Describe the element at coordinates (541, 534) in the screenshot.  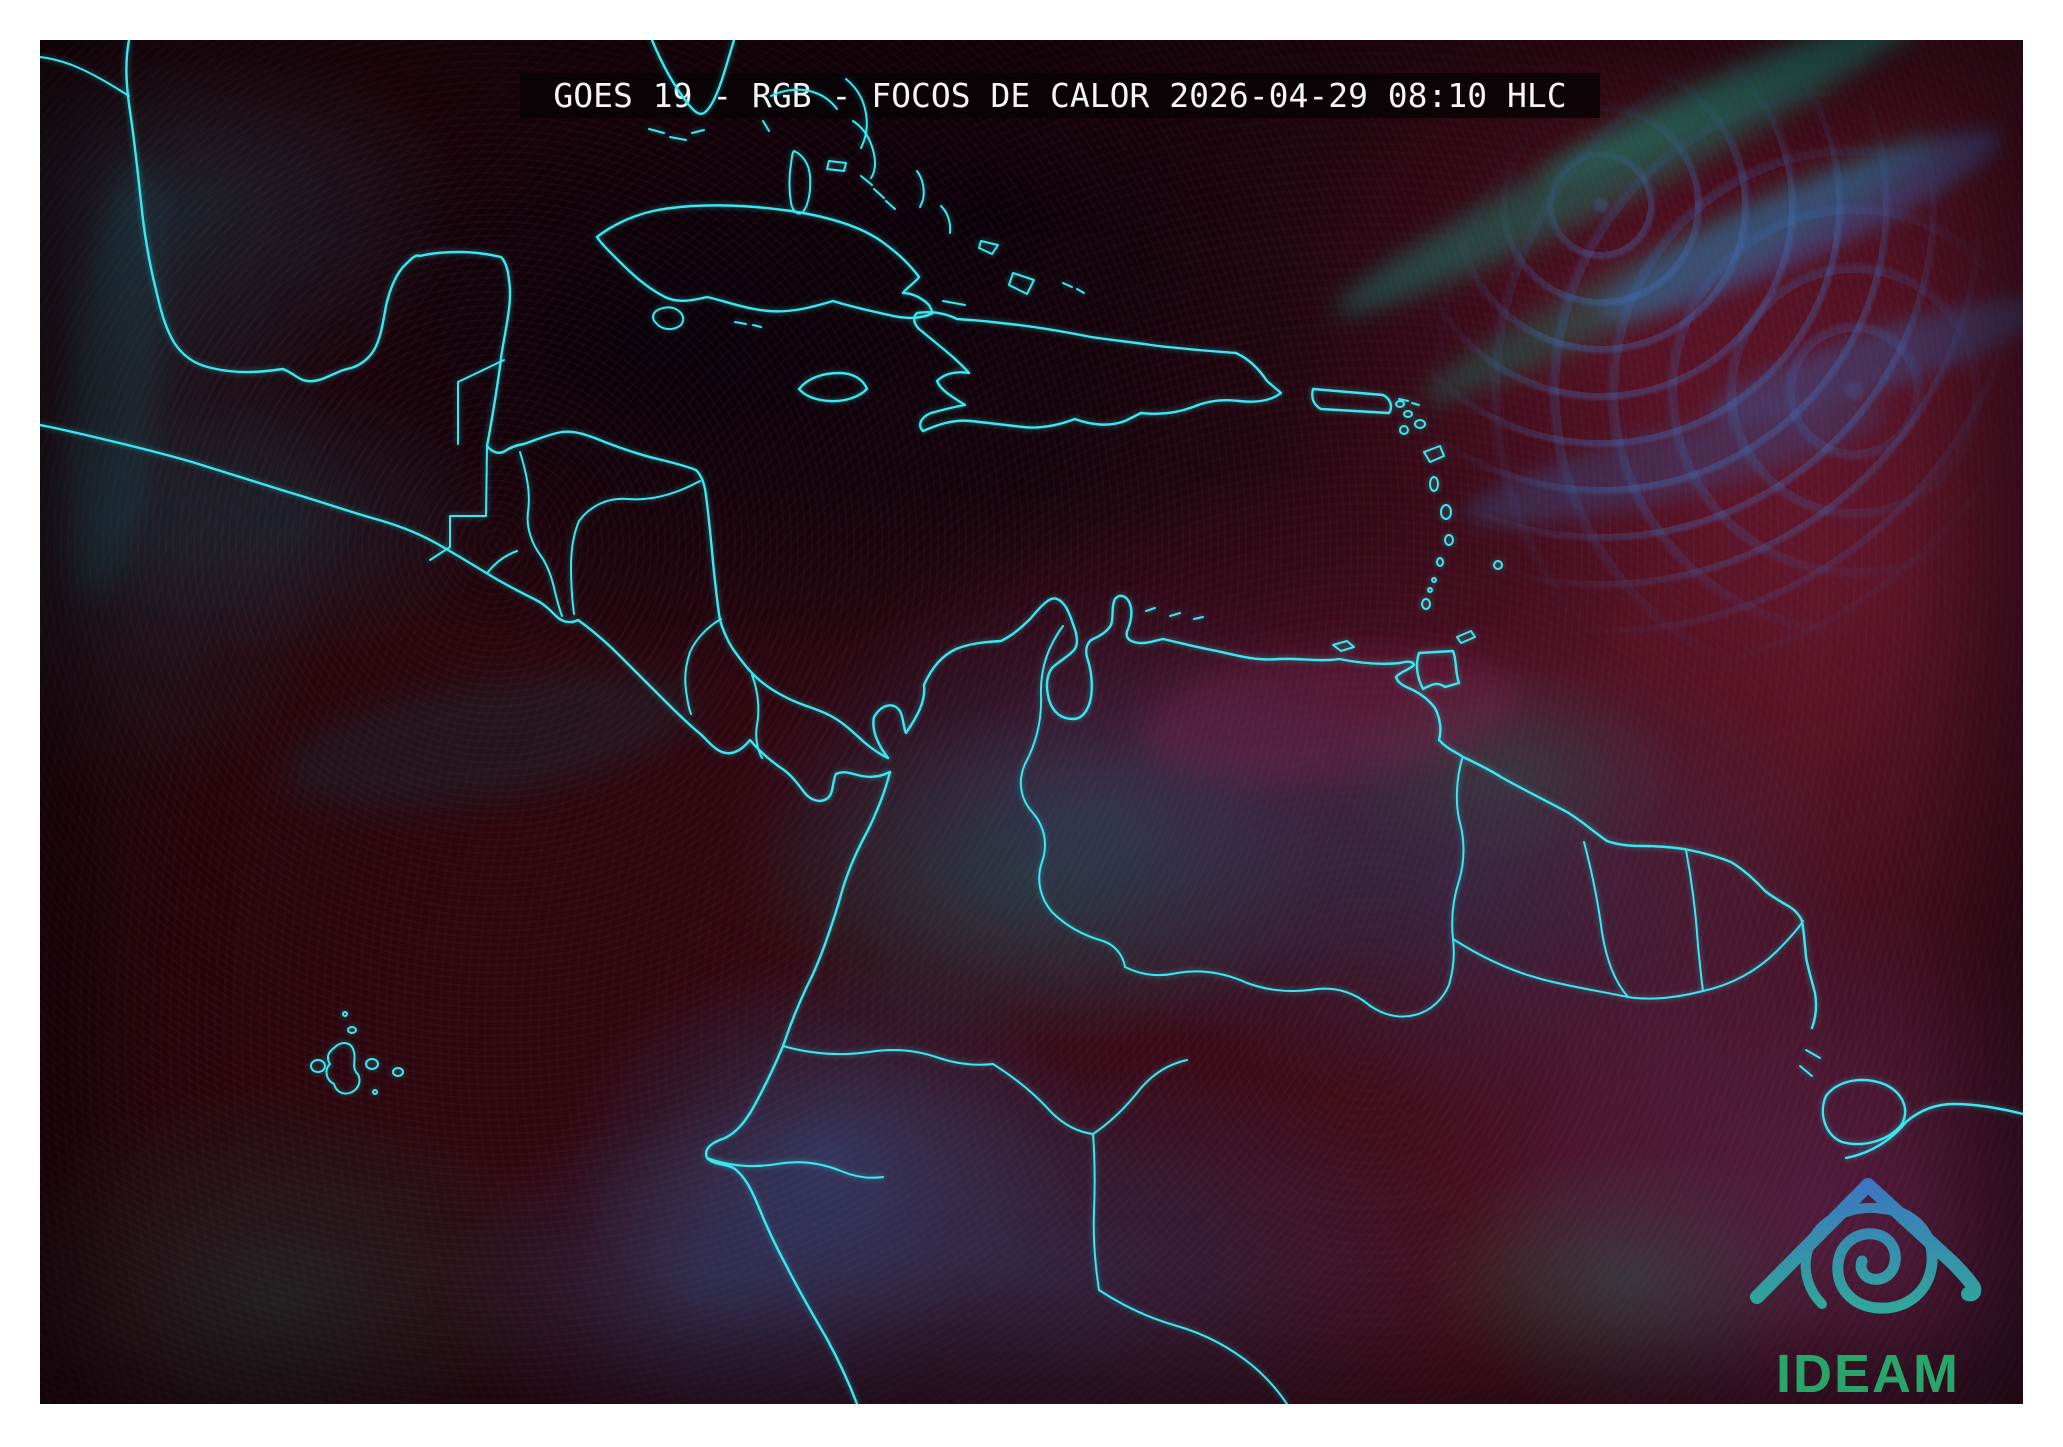
I see `guatemala-honduras-border` at that location.